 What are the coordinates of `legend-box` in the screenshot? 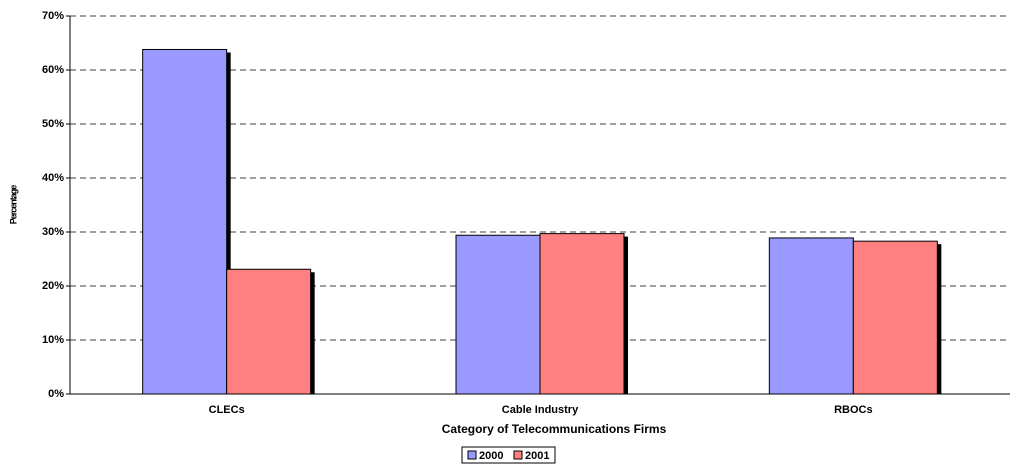 It's located at (508, 455).